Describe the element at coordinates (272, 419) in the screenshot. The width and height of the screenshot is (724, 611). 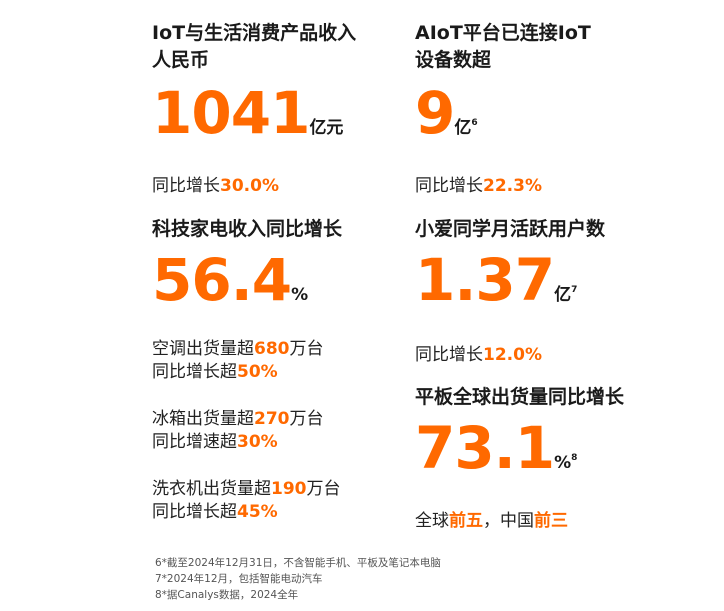
I see `shipment-value: 270` at that location.